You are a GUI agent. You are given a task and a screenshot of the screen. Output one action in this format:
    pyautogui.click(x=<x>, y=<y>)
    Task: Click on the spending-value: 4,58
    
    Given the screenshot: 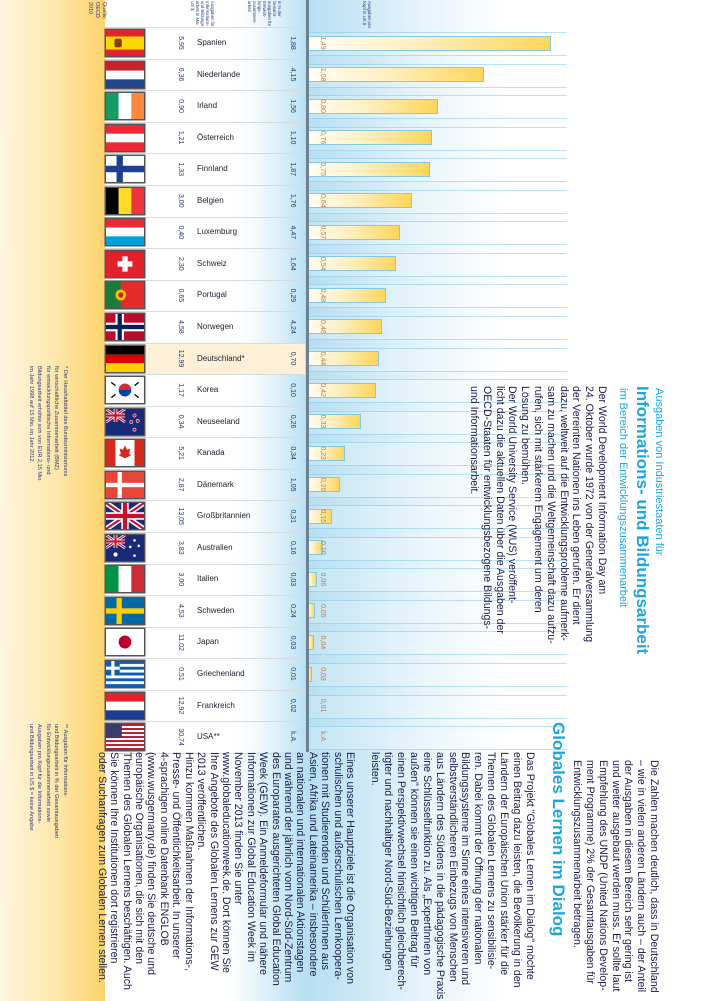 What is the action you would take?
    pyautogui.click(x=180, y=327)
    